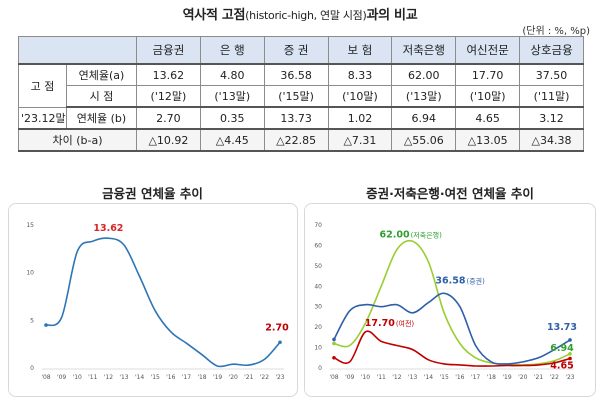 The height and width of the screenshot is (400, 600). Describe the element at coordinates (168, 96) in the screenshot. I see `table-cell: ('12말)` at that location.